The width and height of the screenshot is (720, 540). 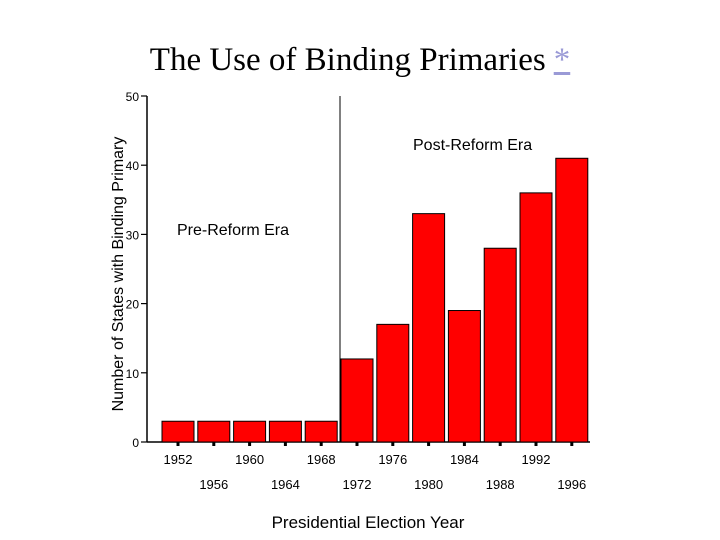 What do you see at coordinates (285, 431) in the screenshot?
I see `bar-1964` at bounding box center [285, 431].